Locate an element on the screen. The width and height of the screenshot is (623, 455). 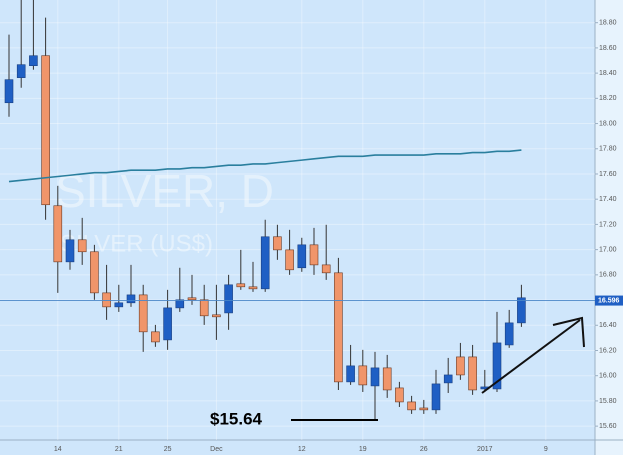
x-tick-label: 14 is located at coordinates (58, 449).